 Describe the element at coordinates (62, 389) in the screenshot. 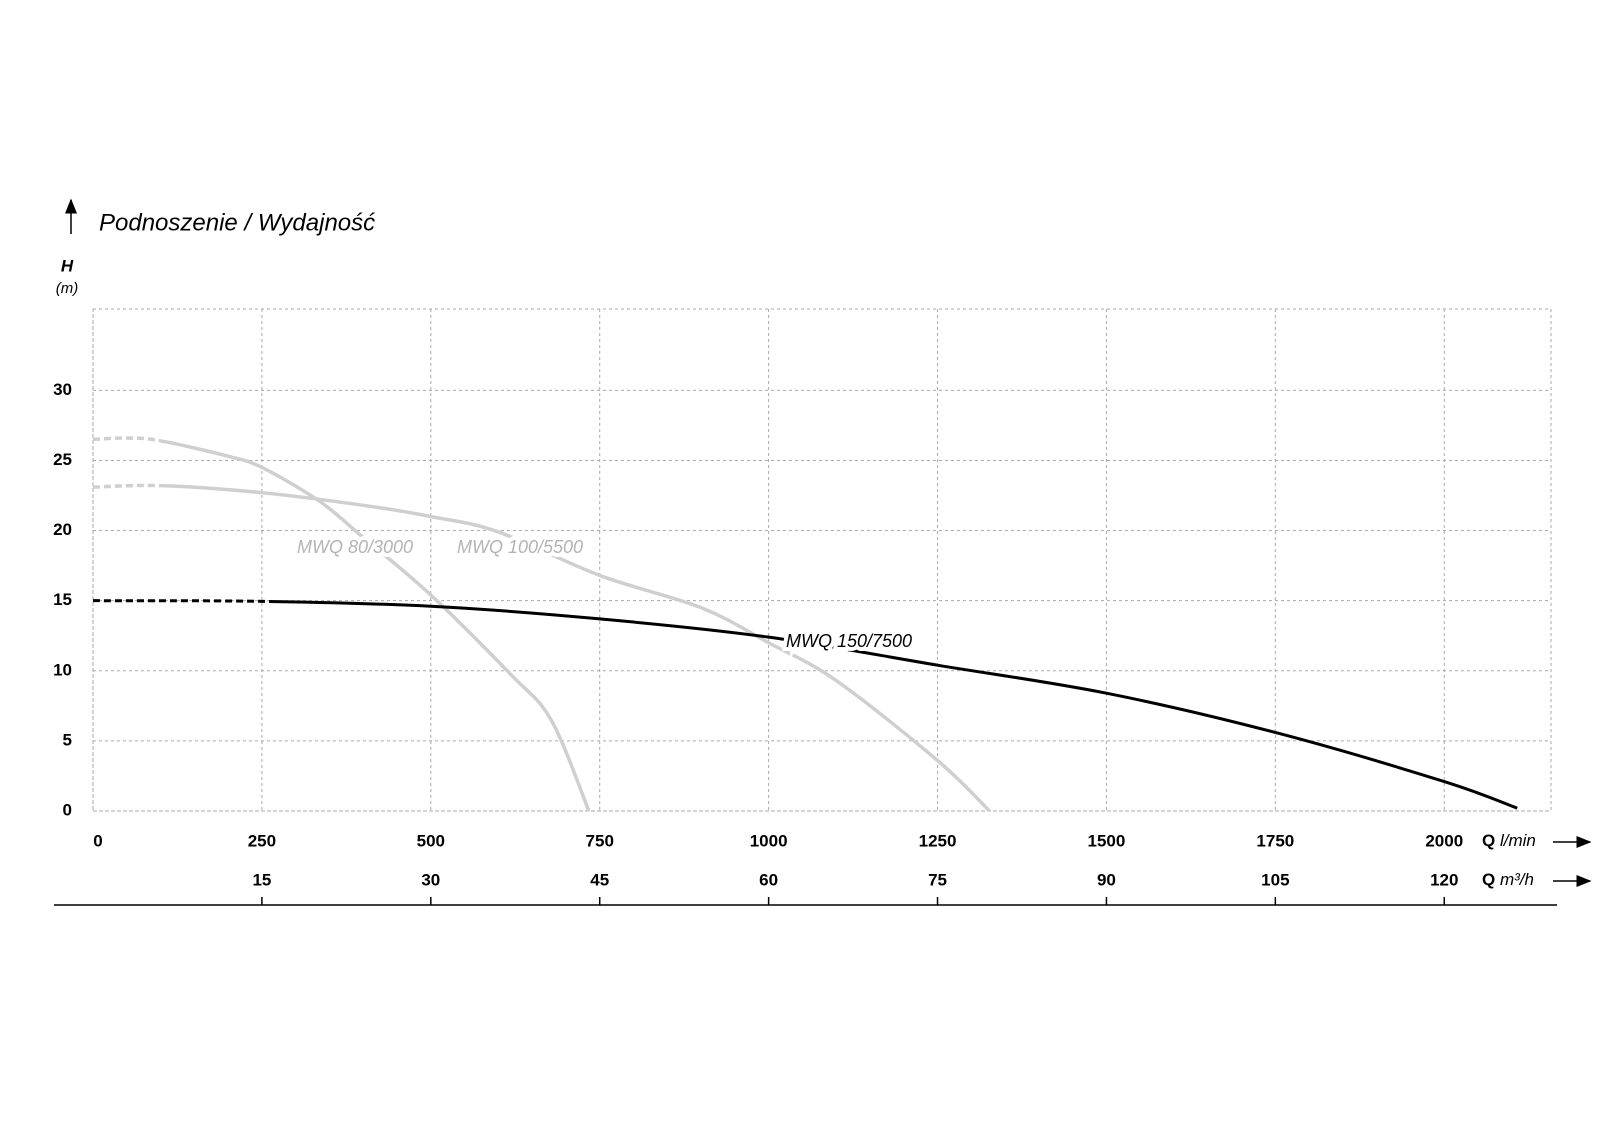

I see `y-tick-label: 30` at that location.